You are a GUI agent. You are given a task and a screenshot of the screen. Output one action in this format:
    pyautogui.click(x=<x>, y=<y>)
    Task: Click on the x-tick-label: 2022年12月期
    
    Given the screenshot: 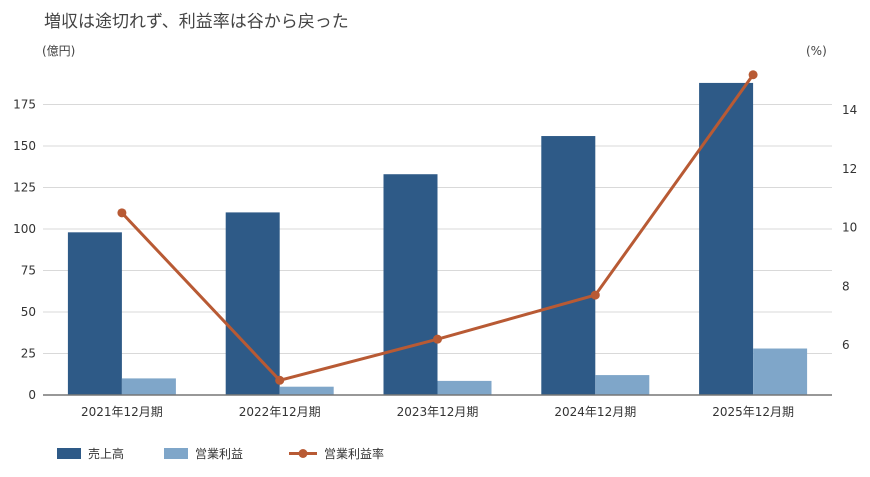 What is the action you would take?
    pyautogui.click(x=280, y=412)
    